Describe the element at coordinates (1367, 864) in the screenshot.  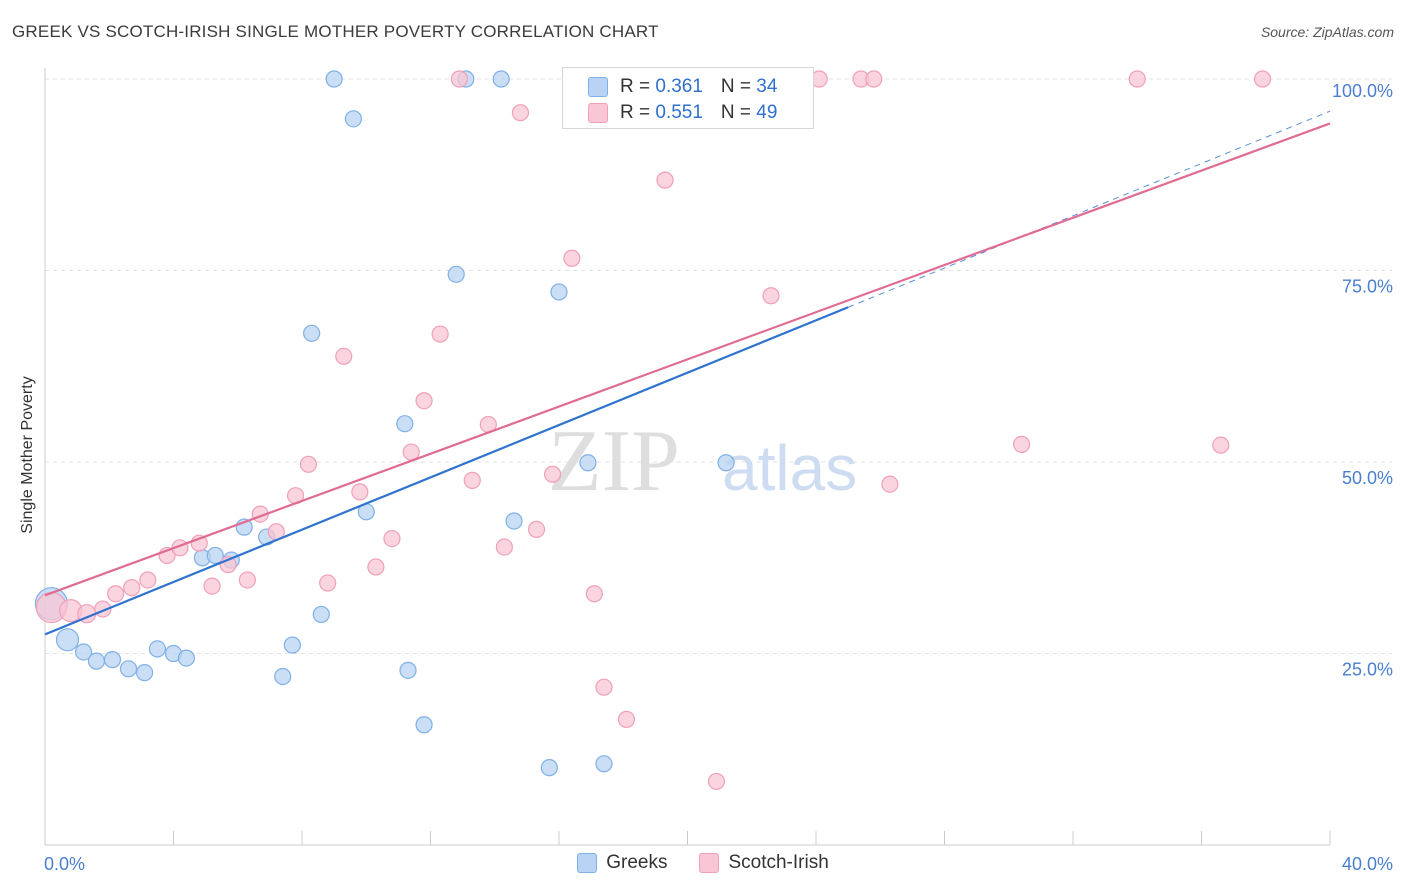
I see `x-tick-label: 40.0%` at that location.